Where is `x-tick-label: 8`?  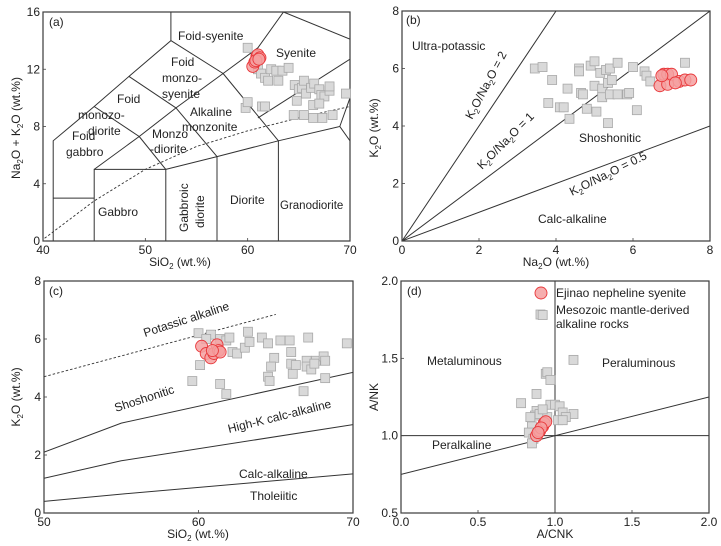
x-tick-label: 8 is located at coordinates (710, 250).